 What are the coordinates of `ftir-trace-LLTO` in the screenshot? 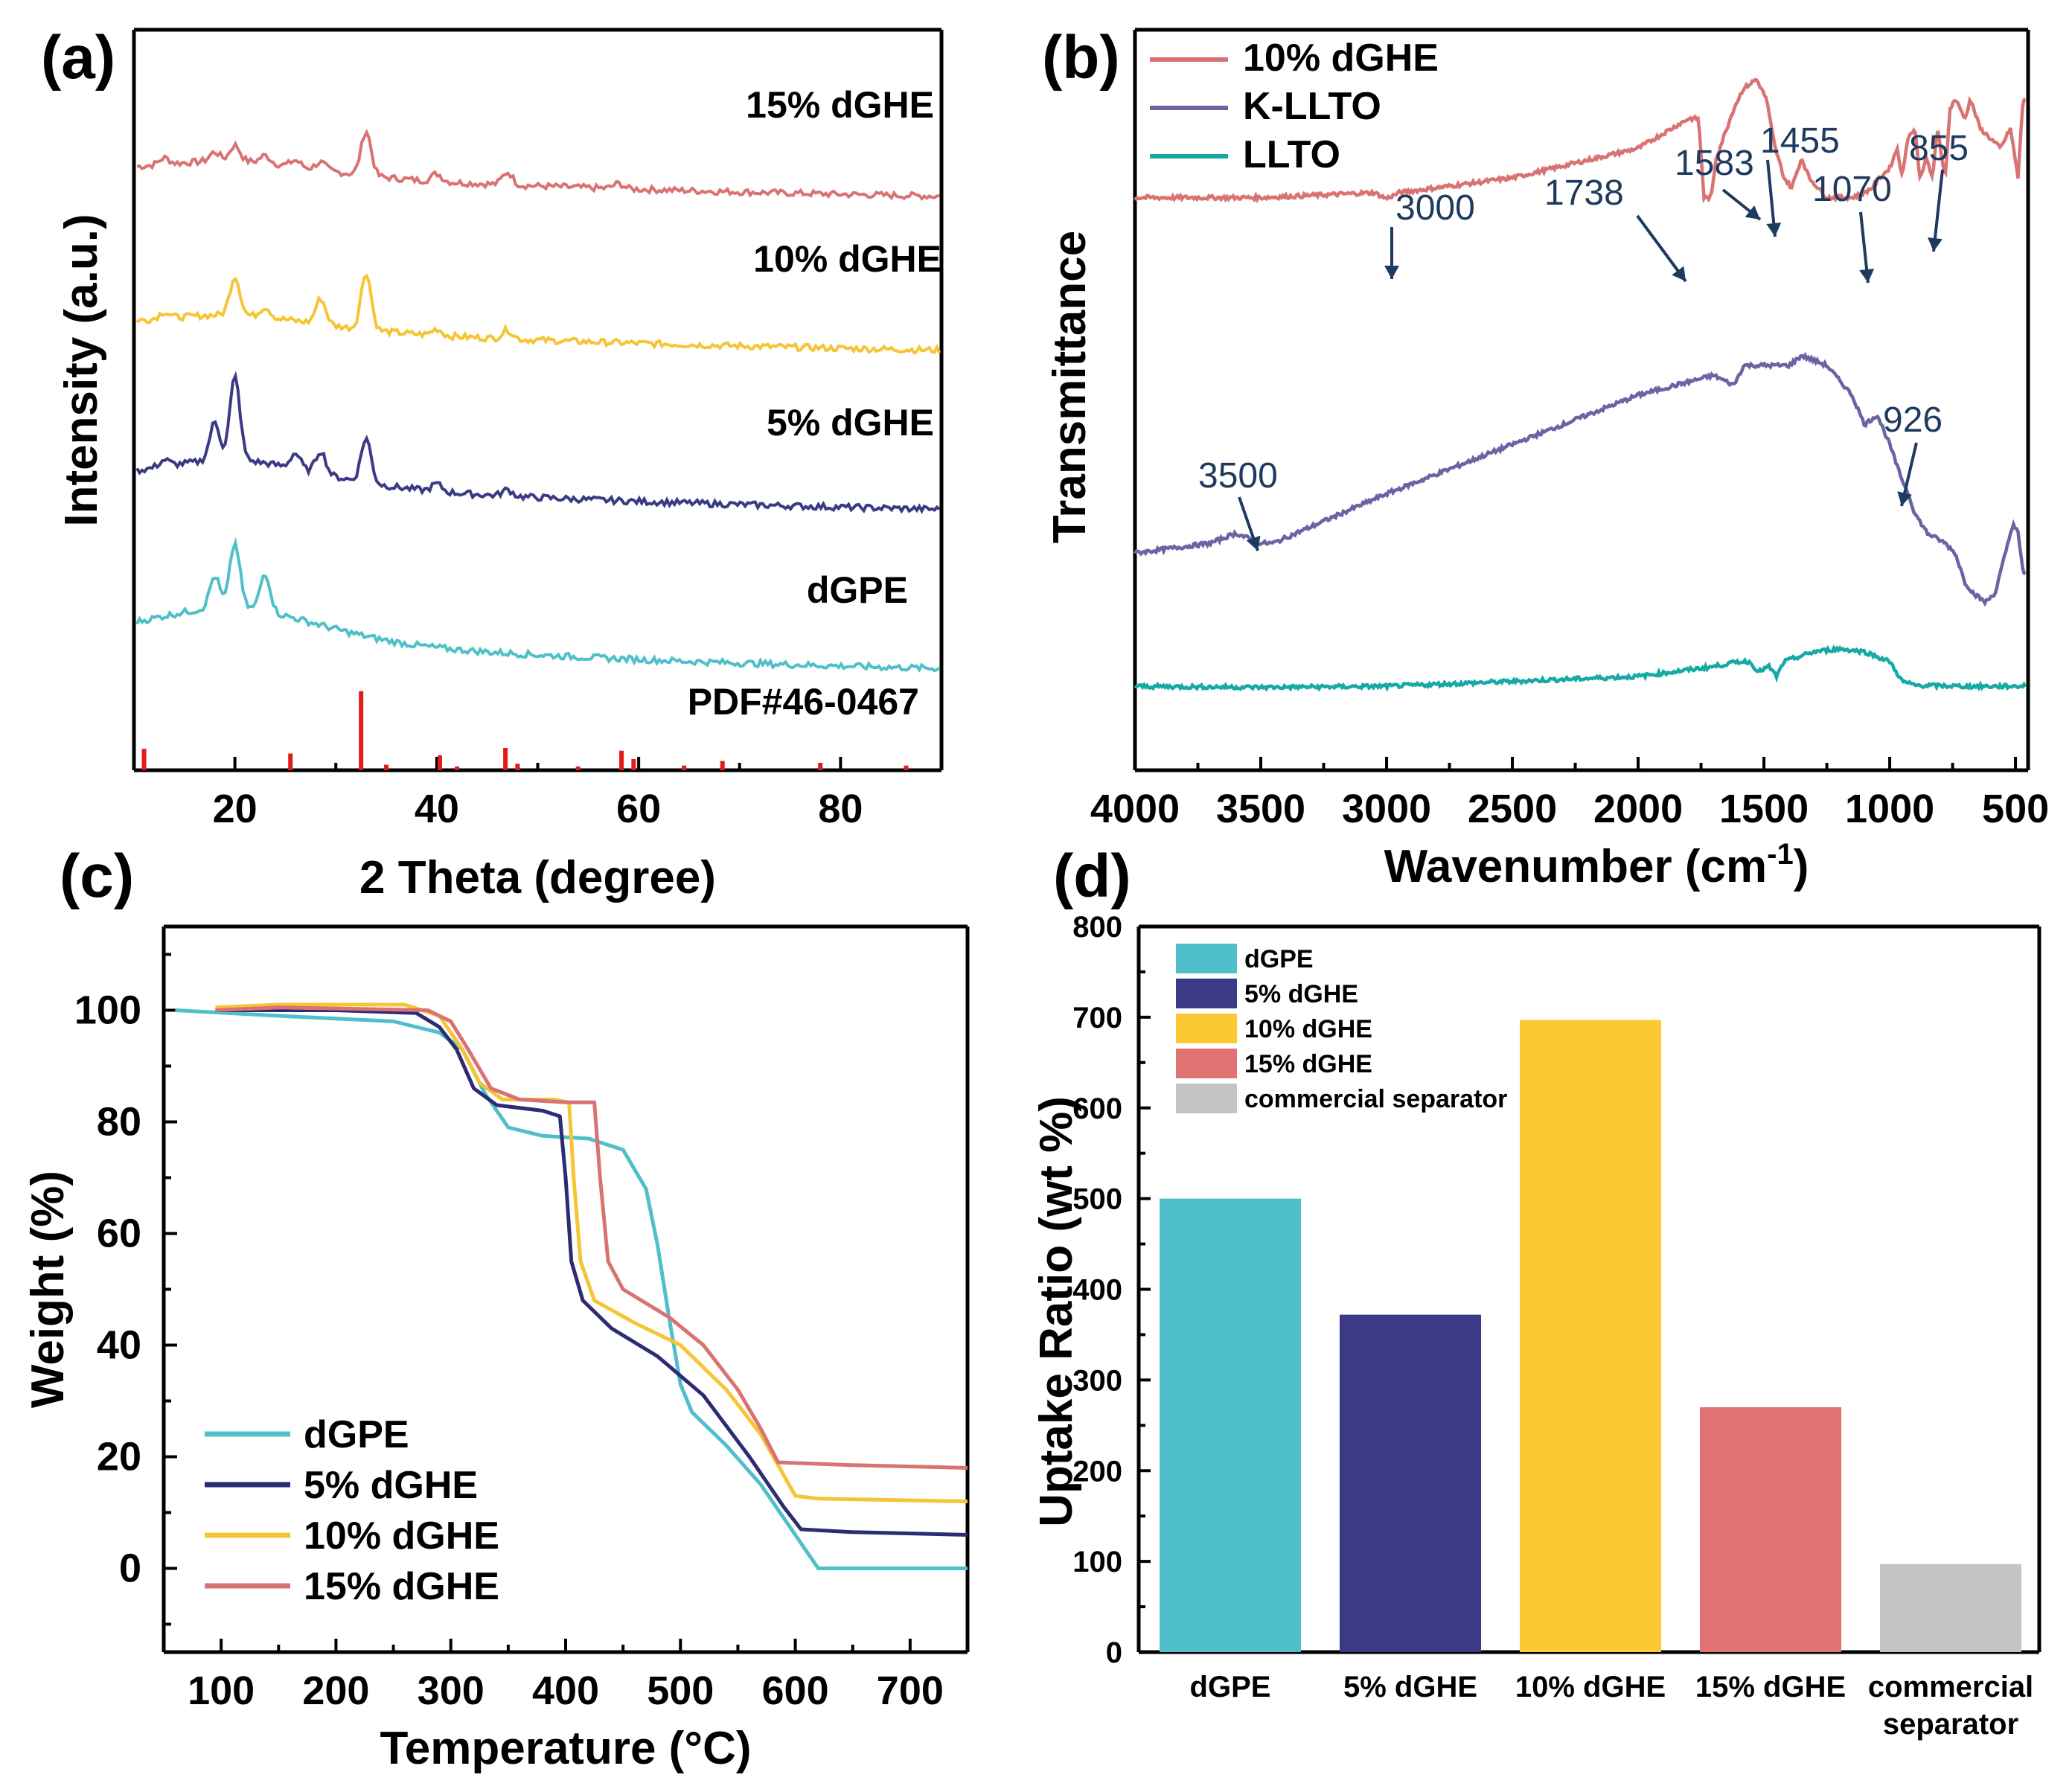 It's located at (1580, 668).